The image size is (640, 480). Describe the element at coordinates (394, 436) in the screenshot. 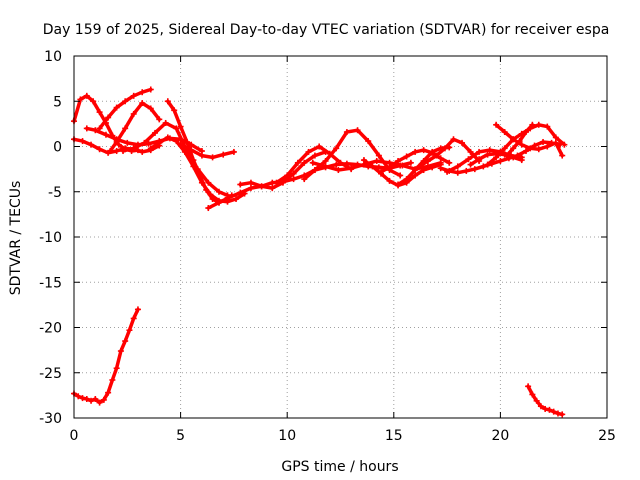

I see `x-tick-label: 15` at that location.